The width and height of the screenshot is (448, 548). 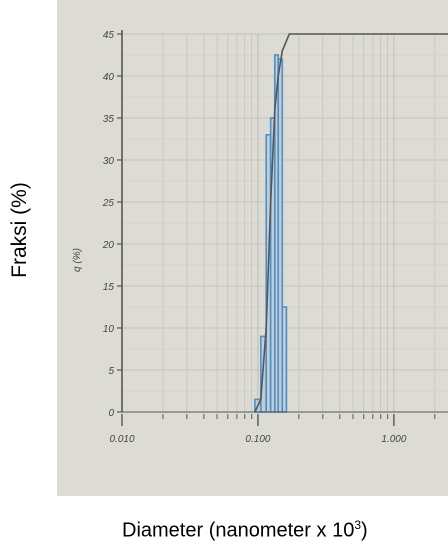 I want to click on y-tick-label: 35, so click(x=109, y=119).